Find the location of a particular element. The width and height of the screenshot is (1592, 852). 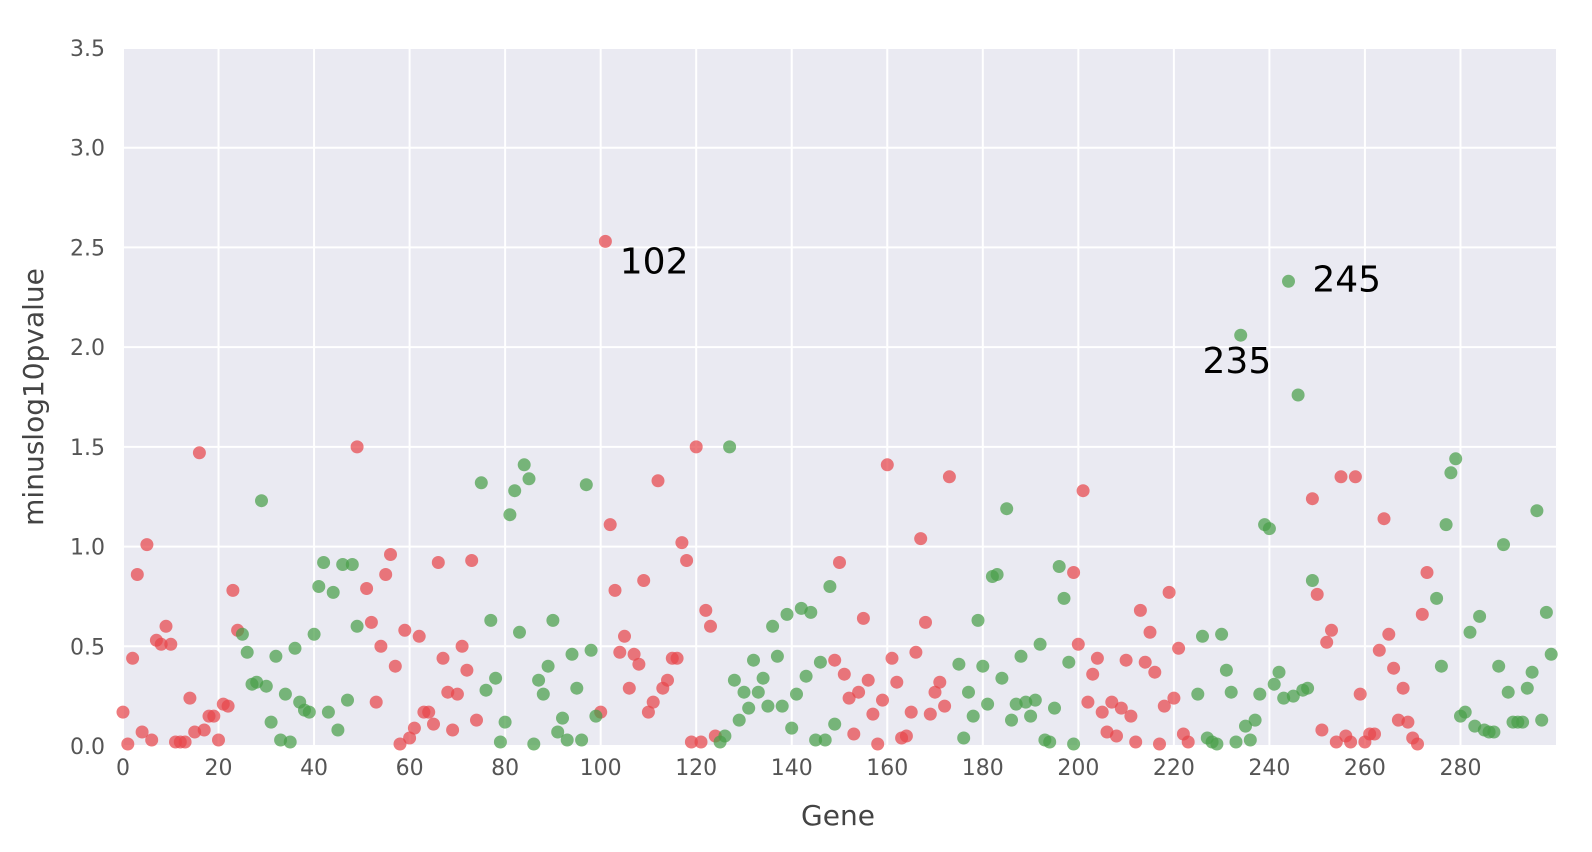

x-tick-label: 280 is located at coordinates (1460, 768).